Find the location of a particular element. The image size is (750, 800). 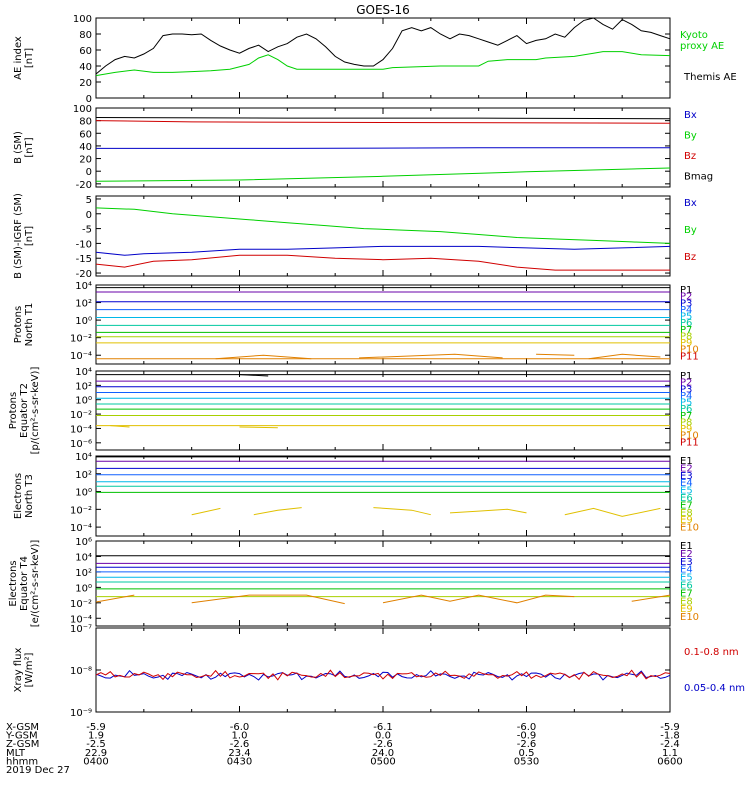

footer-row-label: Y-GSM is located at coordinates (21, 736).